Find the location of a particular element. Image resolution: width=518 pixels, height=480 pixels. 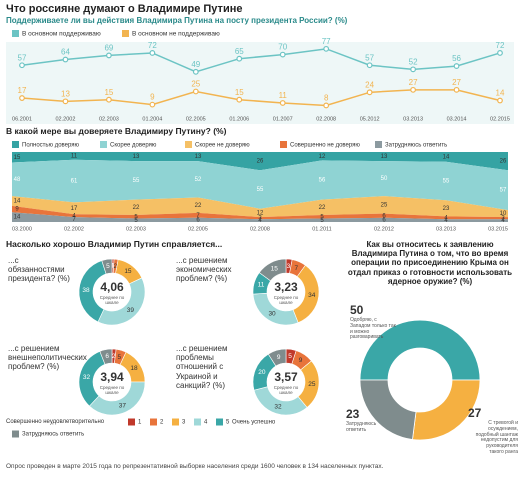

data-label: 64 is located at coordinates (65, 52).